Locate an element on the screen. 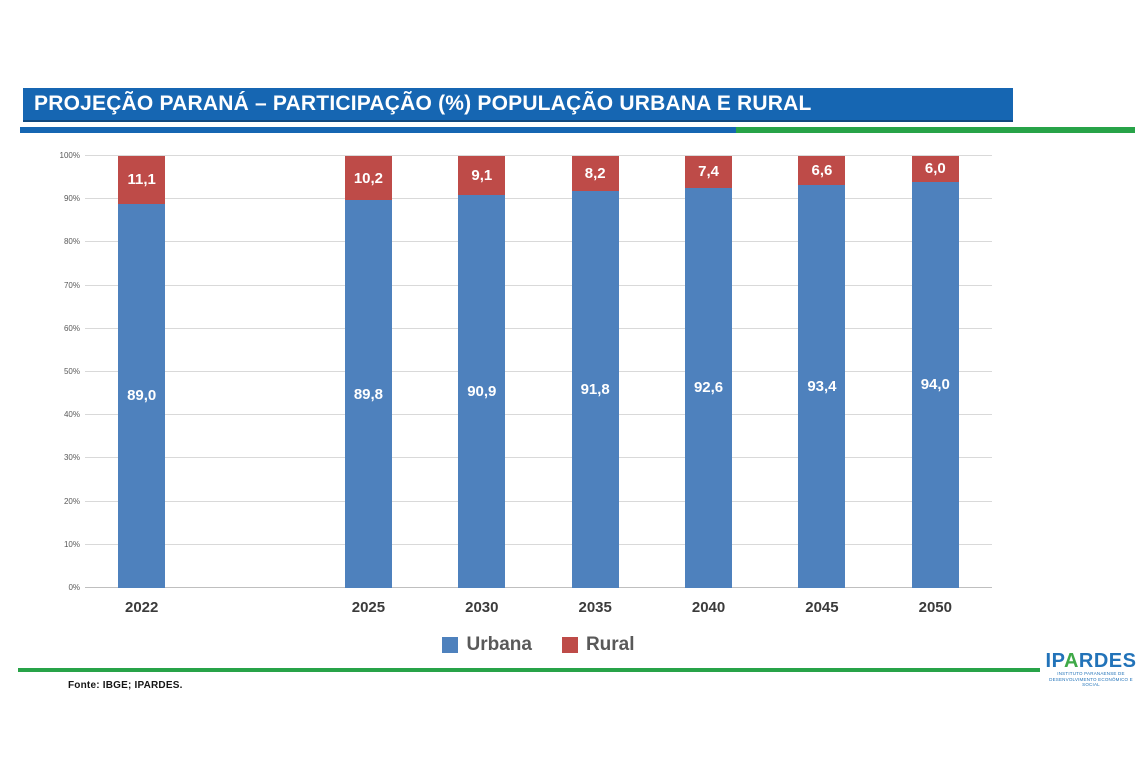  y-axis-tick-label: 0% is located at coordinates (74, 587).